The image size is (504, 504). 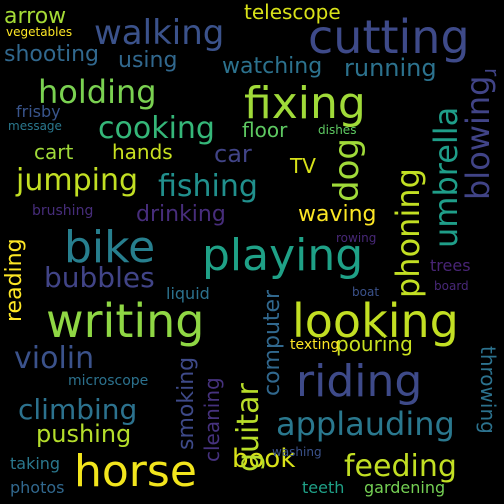 I want to click on word-riding: riding, so click(x=359, y=381).